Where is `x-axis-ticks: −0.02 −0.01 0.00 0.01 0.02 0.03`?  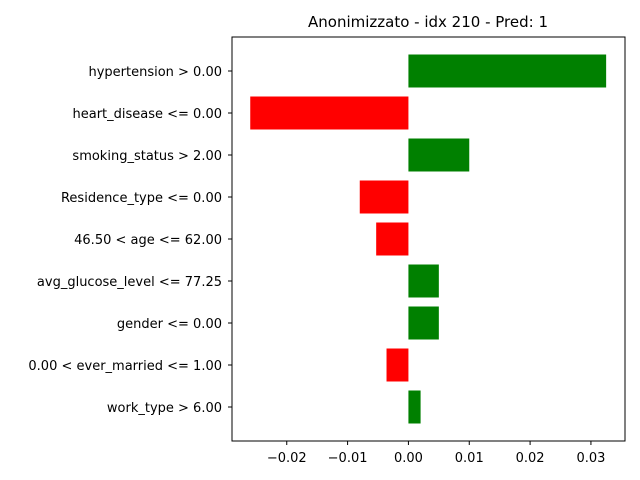
x-axis-ticks: −0.02 −0.01 0.00 0.01 0.02 0.03 is located at coordinates (436, 453).